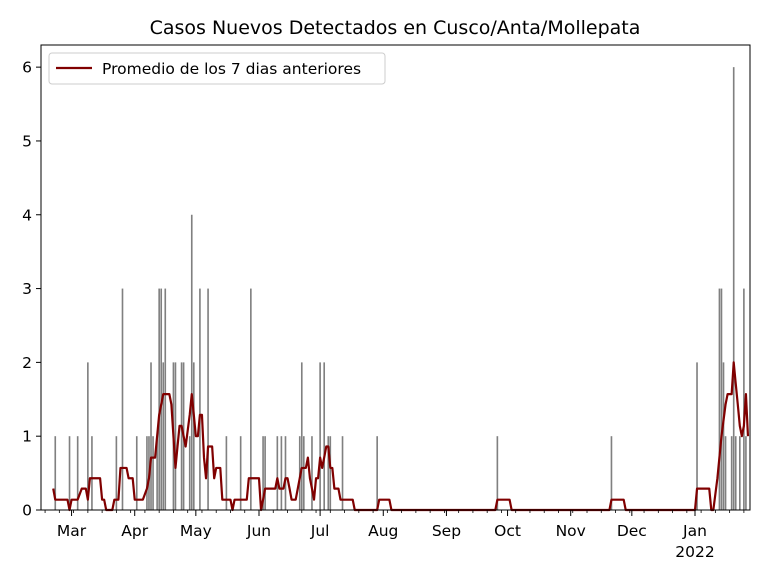  What do you see at coordinates (134, 531) in the screenshot?
I see `x-tick-label: Apr` at bounding box center [134, 531].